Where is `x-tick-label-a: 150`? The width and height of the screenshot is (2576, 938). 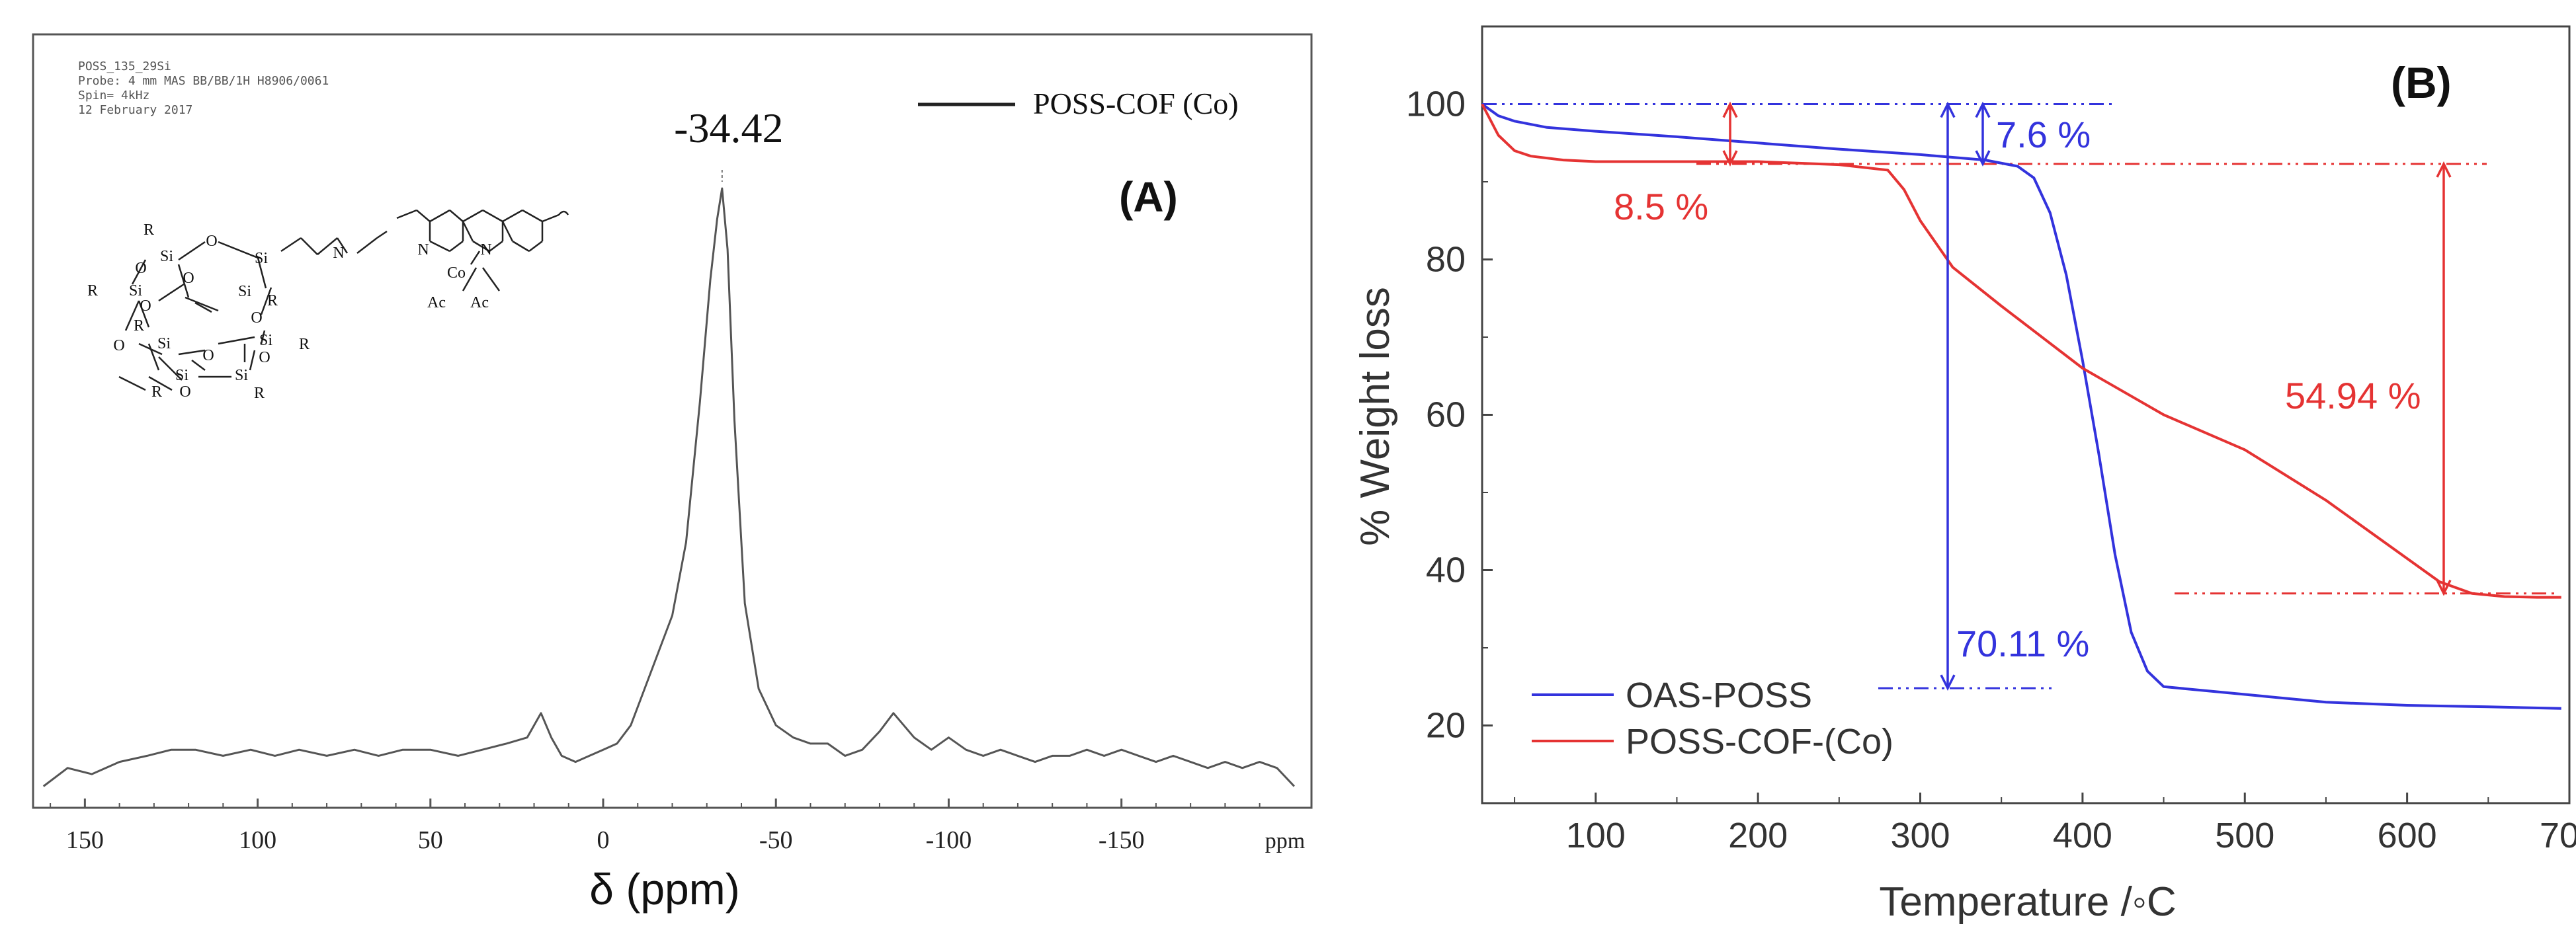
x-tick-label-a: 150 is located at coordinates (85, 840).